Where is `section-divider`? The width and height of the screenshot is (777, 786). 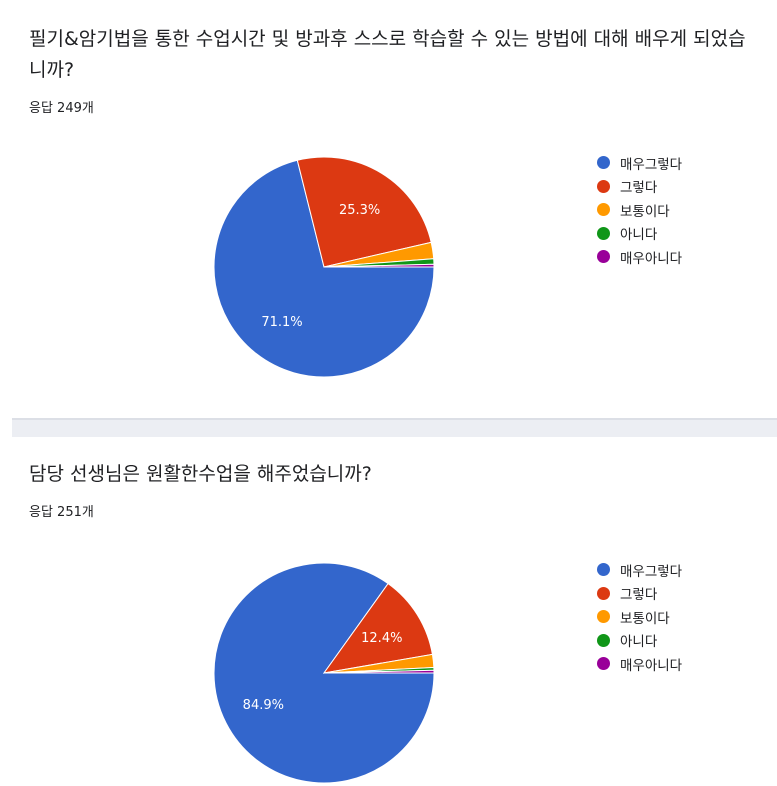 section-divider is located at coordinates (394, 427).